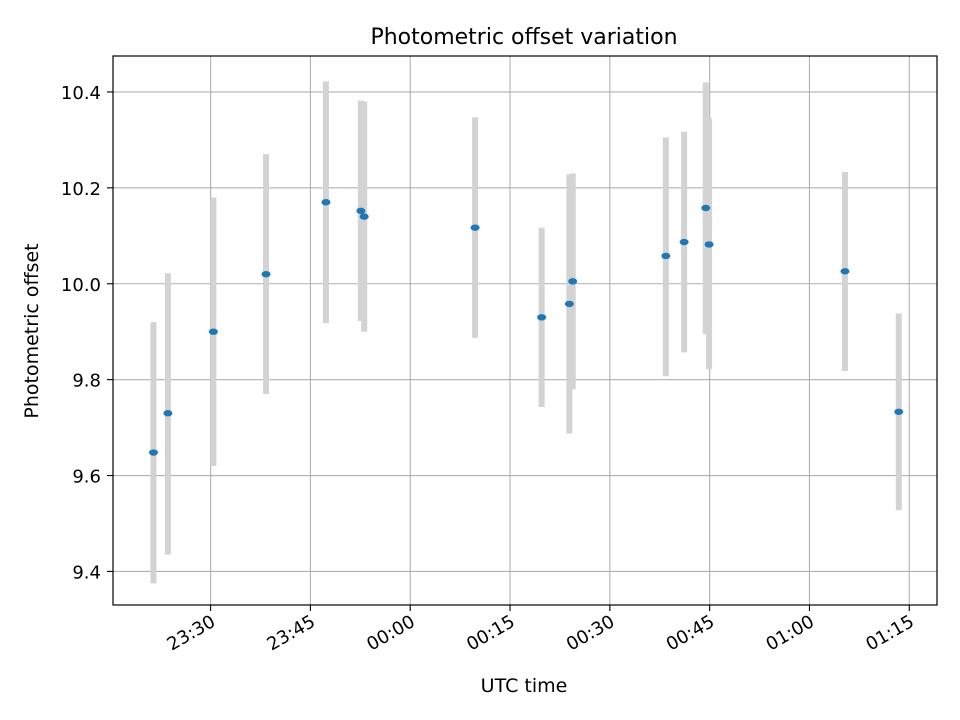  I want to click on y-axis-label: Photometric offset, so click(32, 330).